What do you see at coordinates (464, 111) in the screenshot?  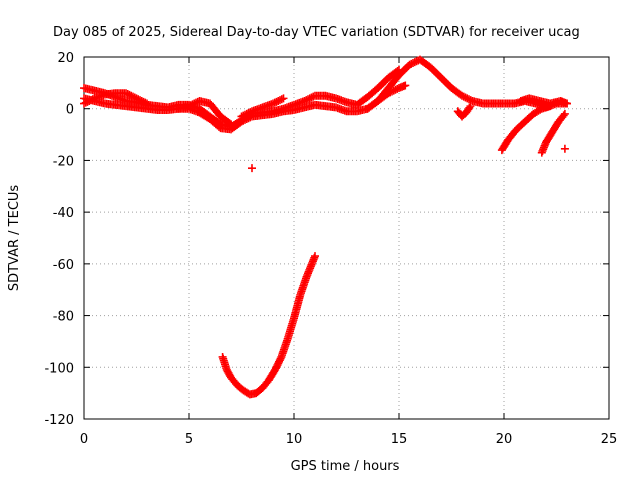 I see `series-arc-sink` at bounding box center [464, 111].